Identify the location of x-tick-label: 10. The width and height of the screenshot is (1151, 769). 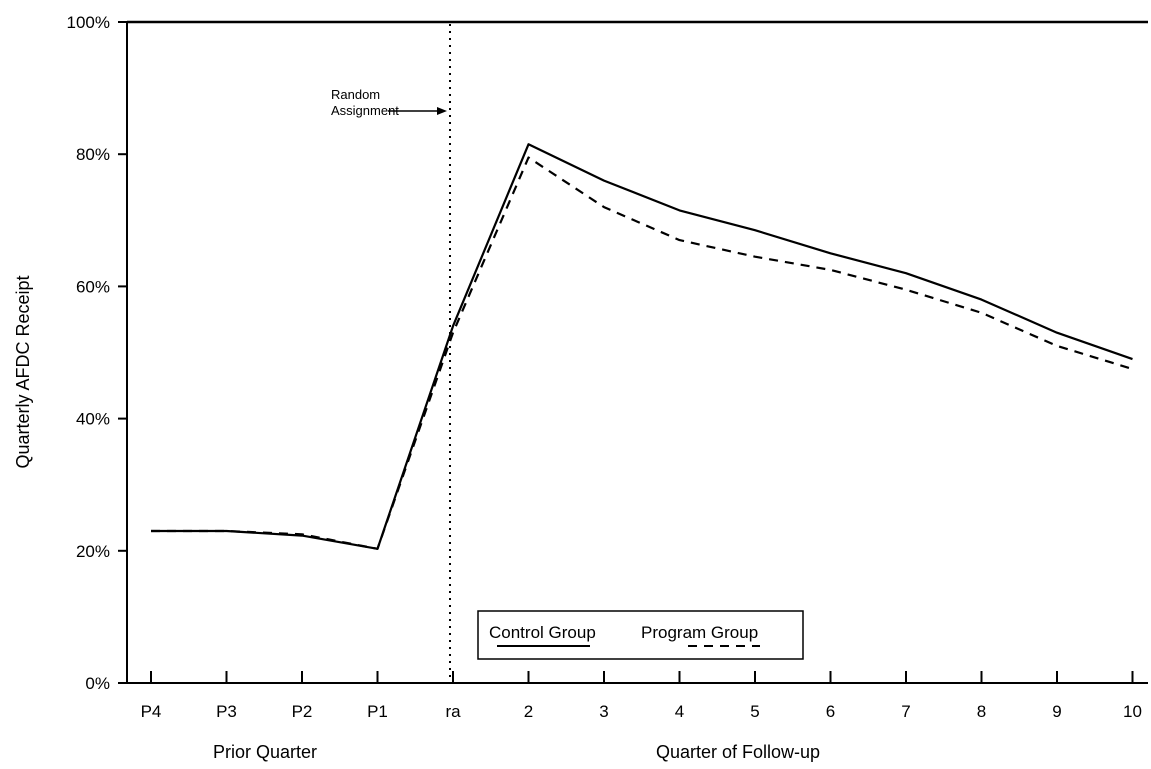
(1132, 711).